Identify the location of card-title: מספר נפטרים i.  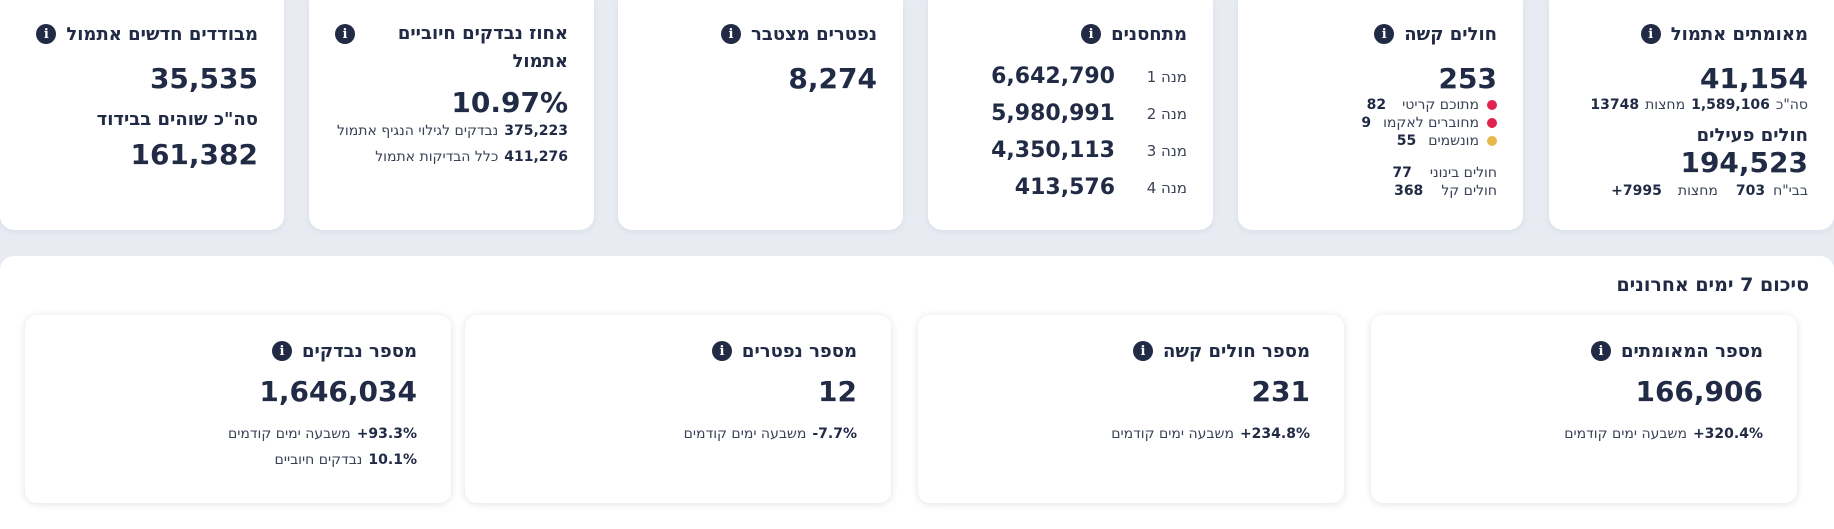
(678, 351).